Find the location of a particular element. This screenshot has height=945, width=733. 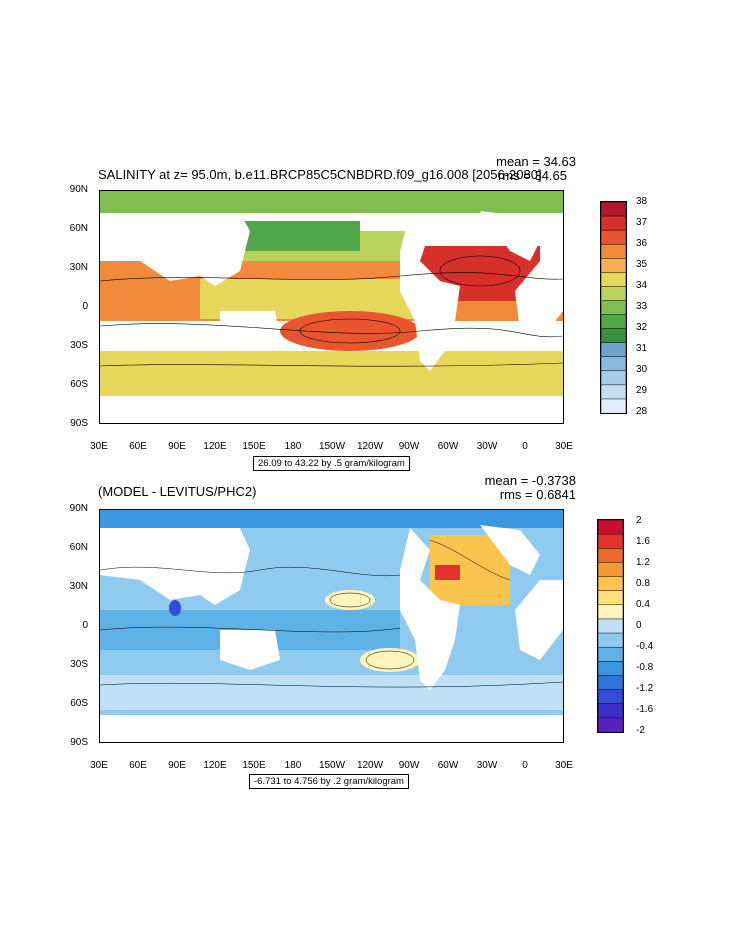

p2-cb-label: 0.8 is located at coordinates (643, 583).